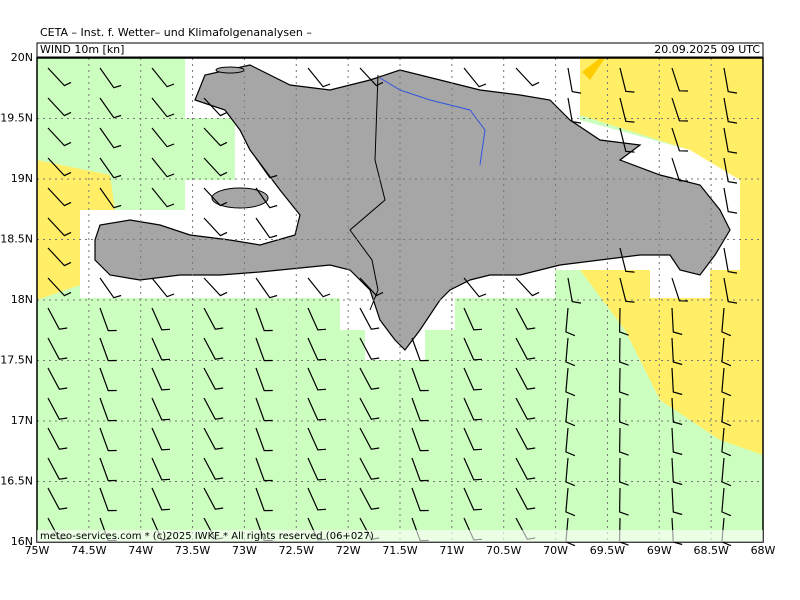 This screenshot has width=800, height=600. What do you see at coordinates (82, 49) in the screenshot?
I see `field-label: WIND 10m [kn]` at bounding box center [82, 49].